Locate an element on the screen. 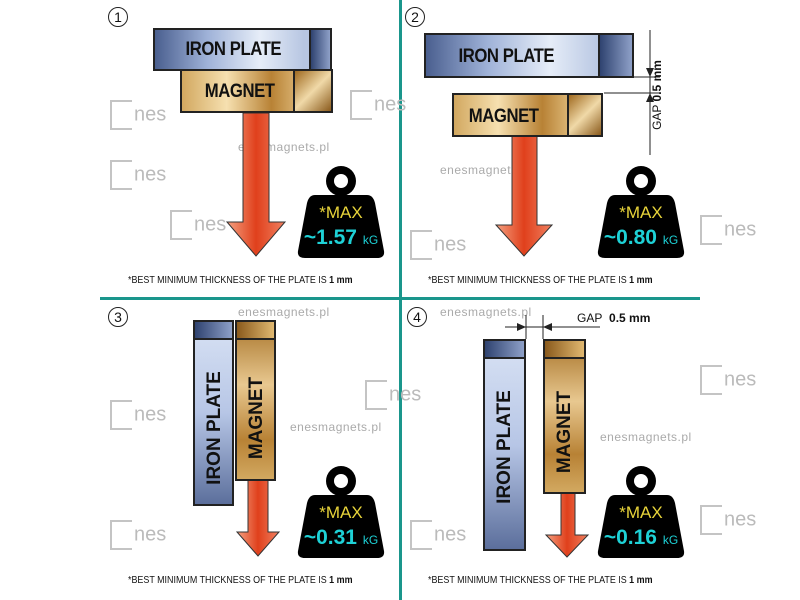  force-value: ~0.80 kG is located at coordinates (641, 237).